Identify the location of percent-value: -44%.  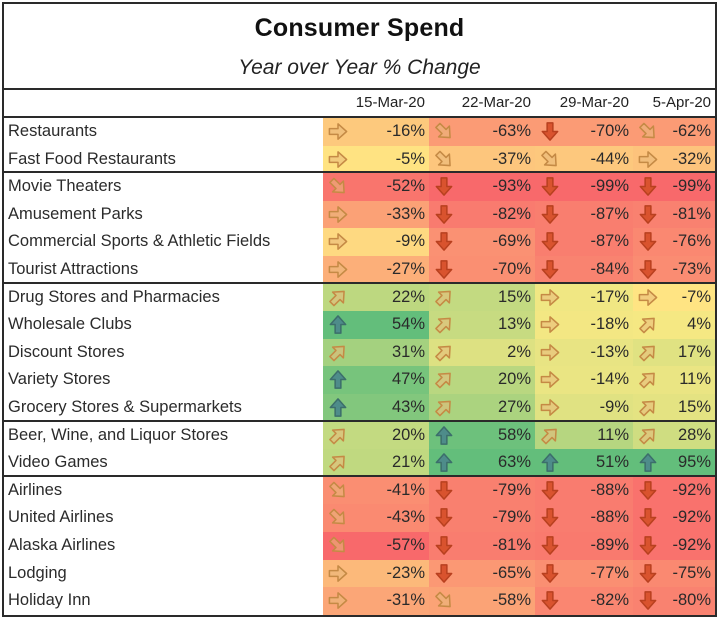
(609, 158).